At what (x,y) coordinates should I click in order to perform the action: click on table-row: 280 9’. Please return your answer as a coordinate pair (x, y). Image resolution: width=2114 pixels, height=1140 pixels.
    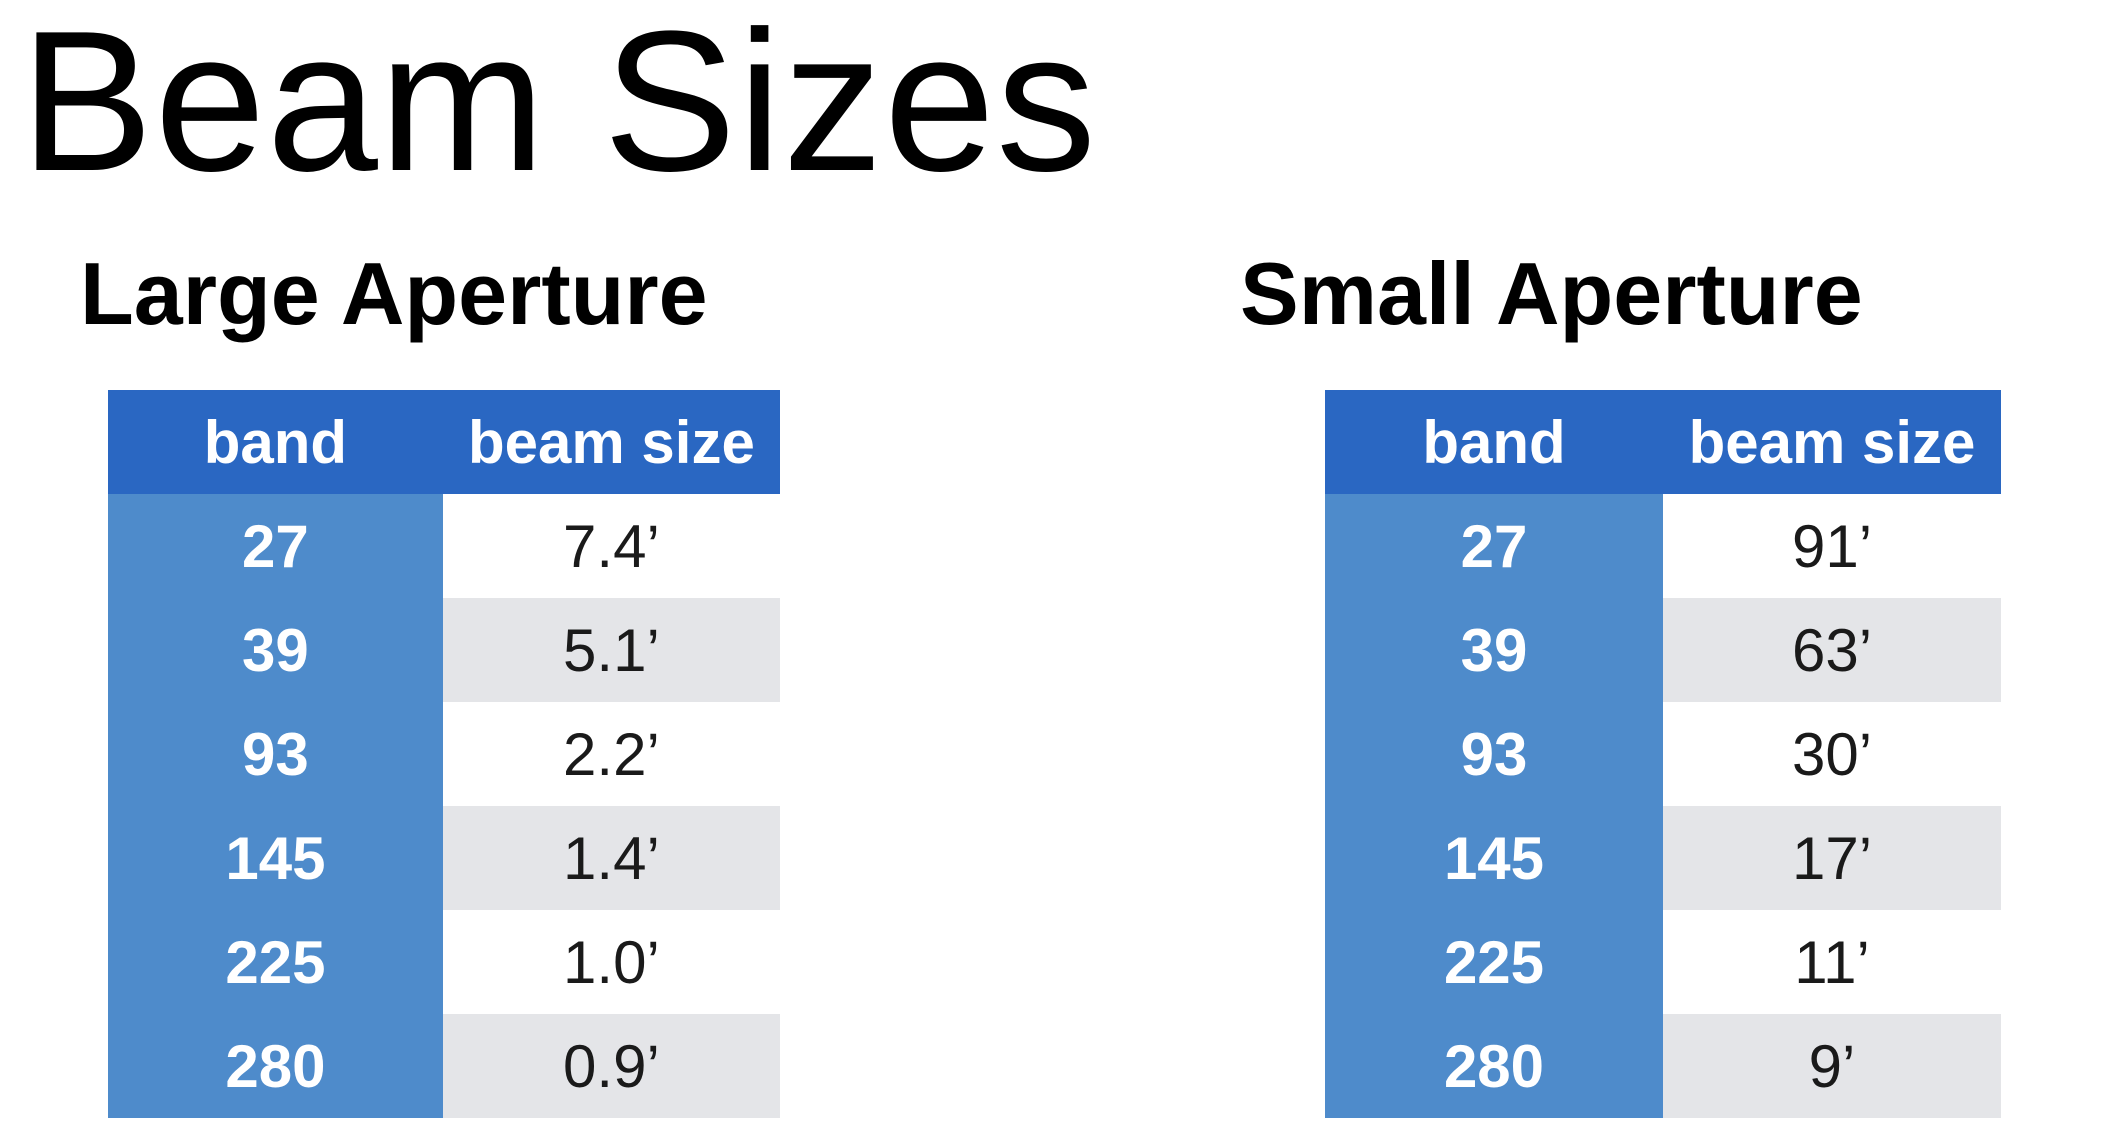
    Looking at the image, I should click on (1663, 1066).